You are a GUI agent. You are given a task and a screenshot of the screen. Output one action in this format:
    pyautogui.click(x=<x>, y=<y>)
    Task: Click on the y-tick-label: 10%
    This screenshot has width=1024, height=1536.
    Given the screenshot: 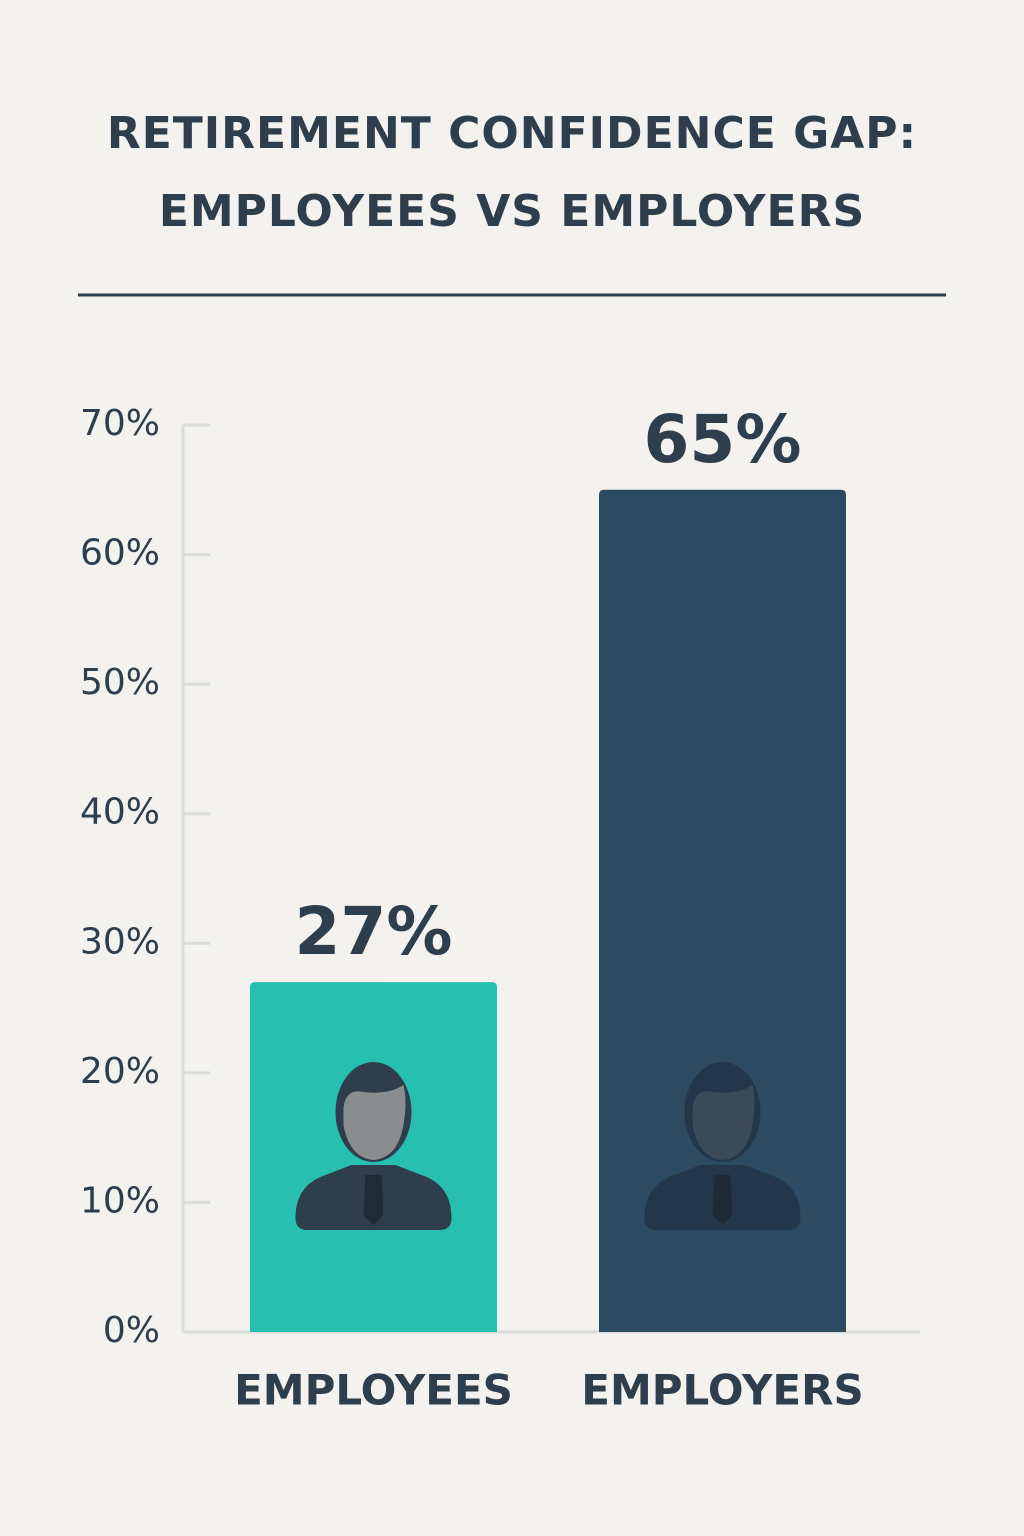 What is the action you would take?
    pyautogui.click(x=120, y=1200)
    